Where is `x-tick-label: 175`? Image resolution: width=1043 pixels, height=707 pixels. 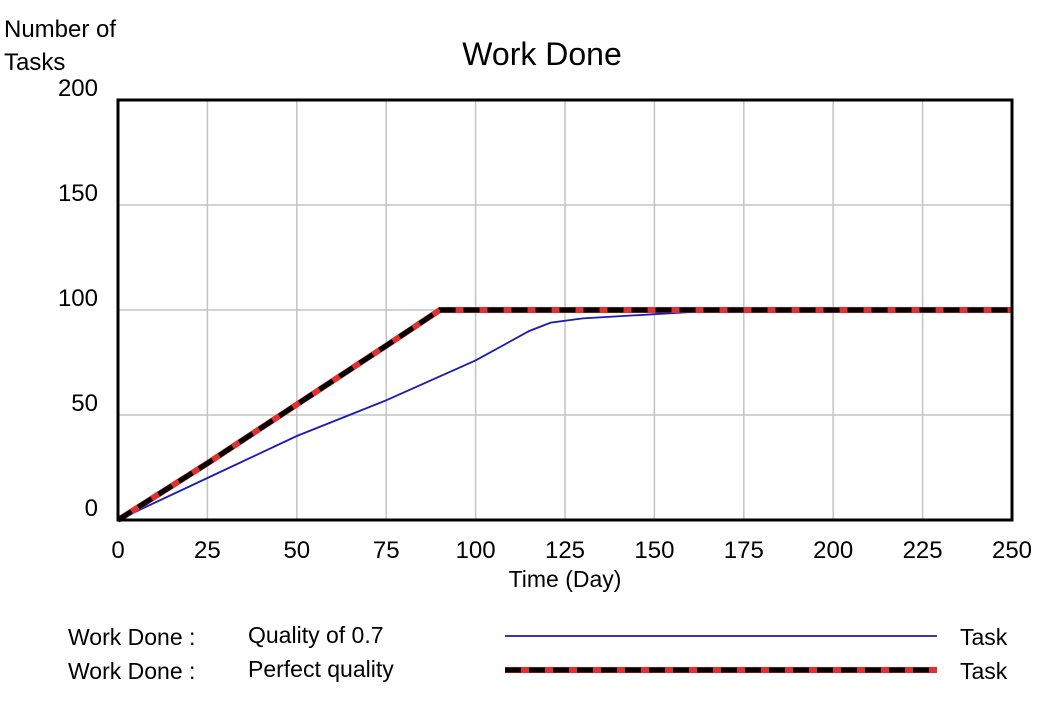
x-tick-label: 175 is located at coordinates (744, 550).